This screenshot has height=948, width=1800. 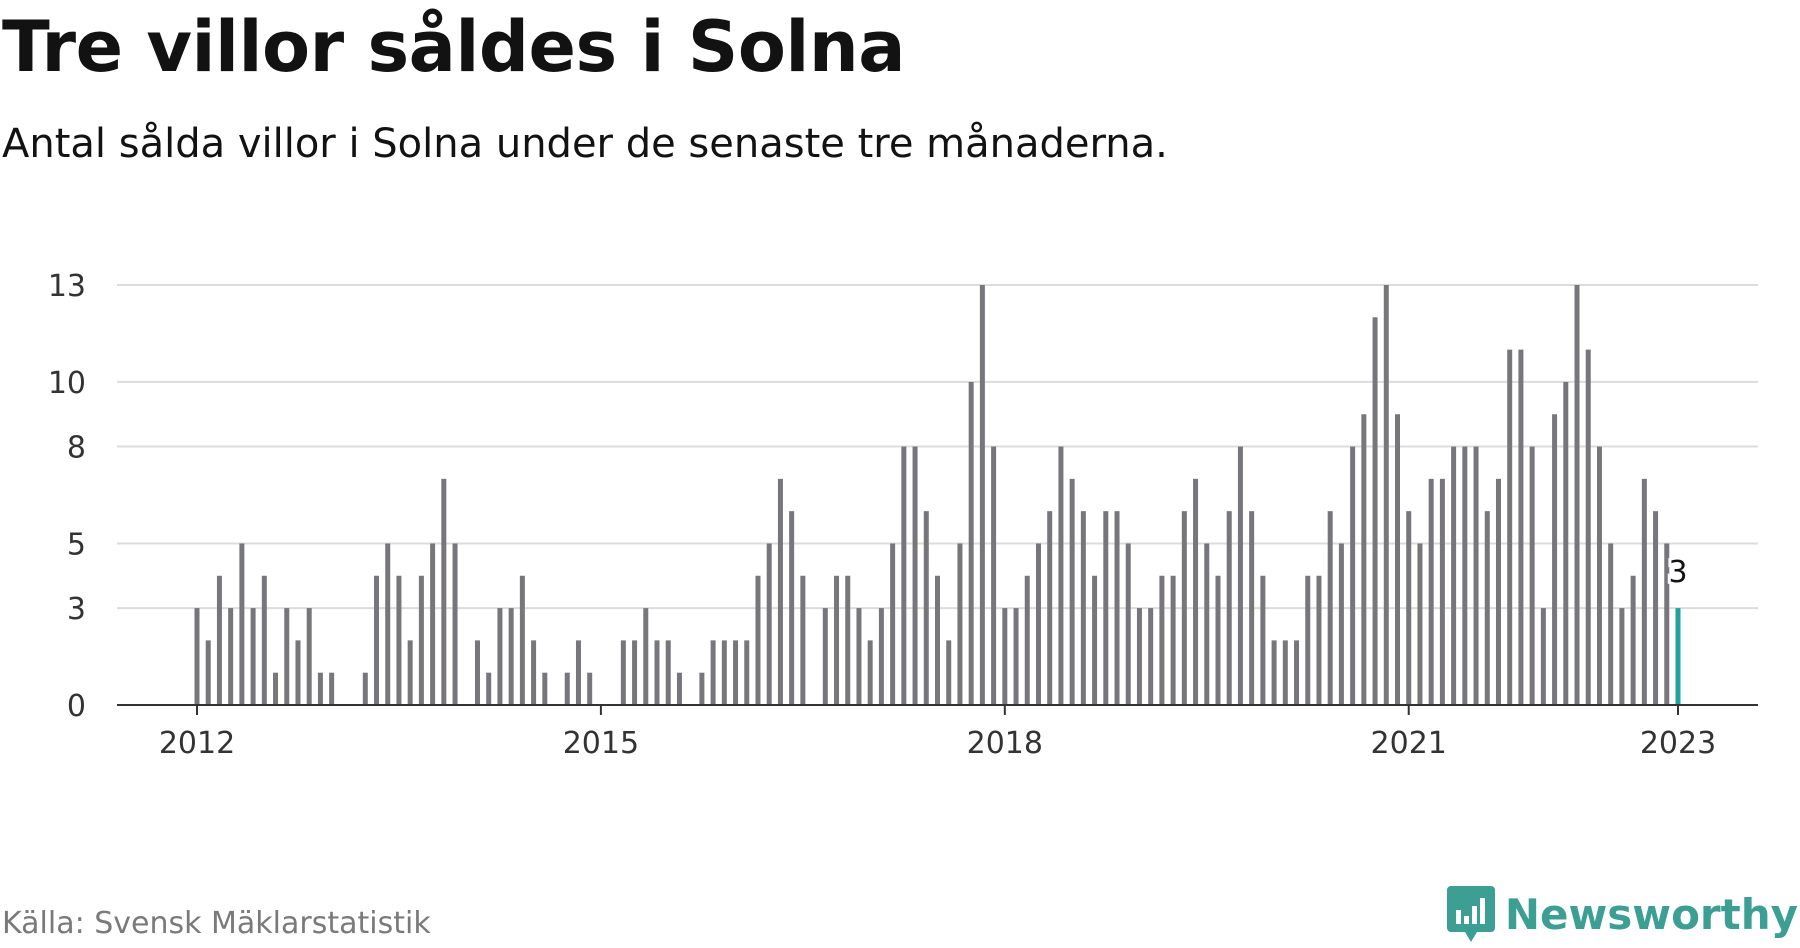 What do you see at coordinates (216, 923) in the screenshot?
I see `source-note: Källa: Svensk Mäklarstatistik` at bounding box center [216, 923].